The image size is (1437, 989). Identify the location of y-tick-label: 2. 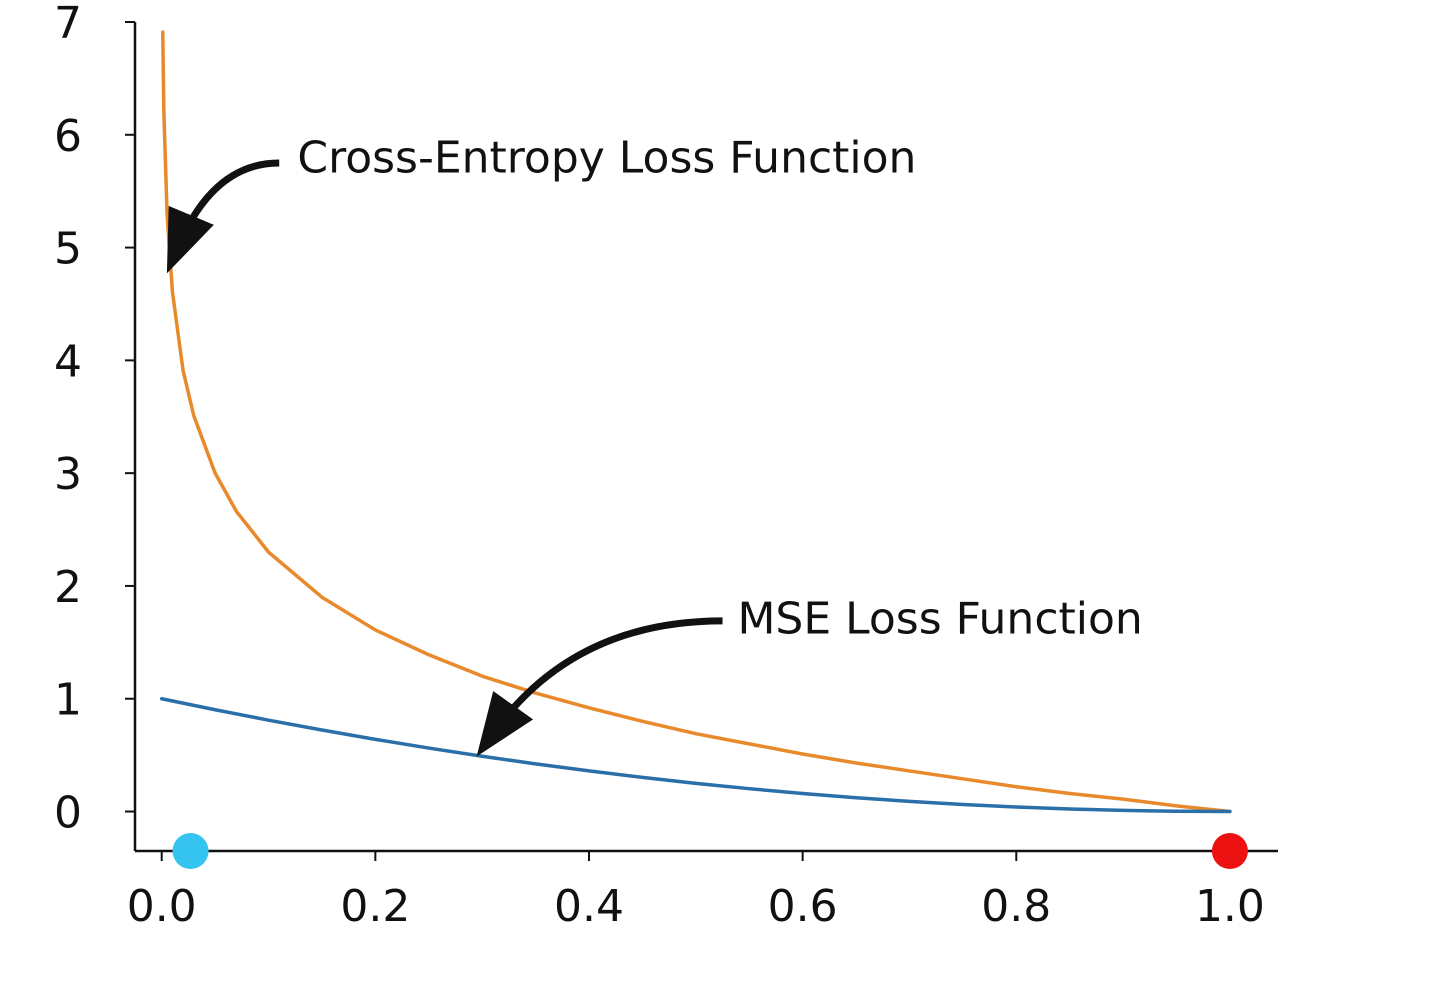
(68, 587).